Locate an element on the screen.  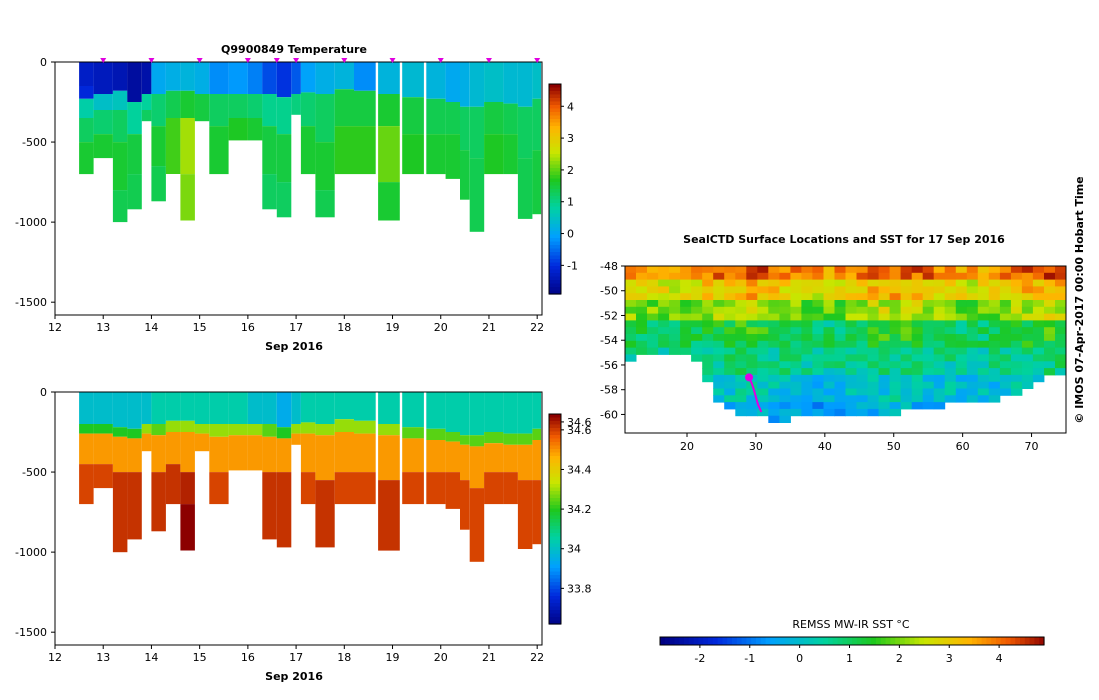
temp-x-tick-label: 15 is located at coordinates (200, 327).